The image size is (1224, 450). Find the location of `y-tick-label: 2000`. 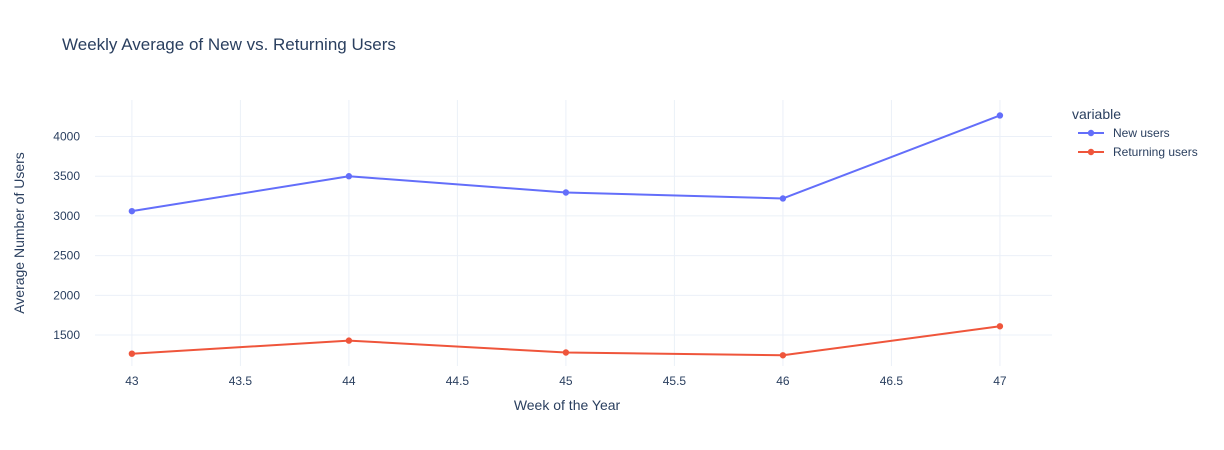

y-tick-label: 2000 is located at coordinates (66, 295).